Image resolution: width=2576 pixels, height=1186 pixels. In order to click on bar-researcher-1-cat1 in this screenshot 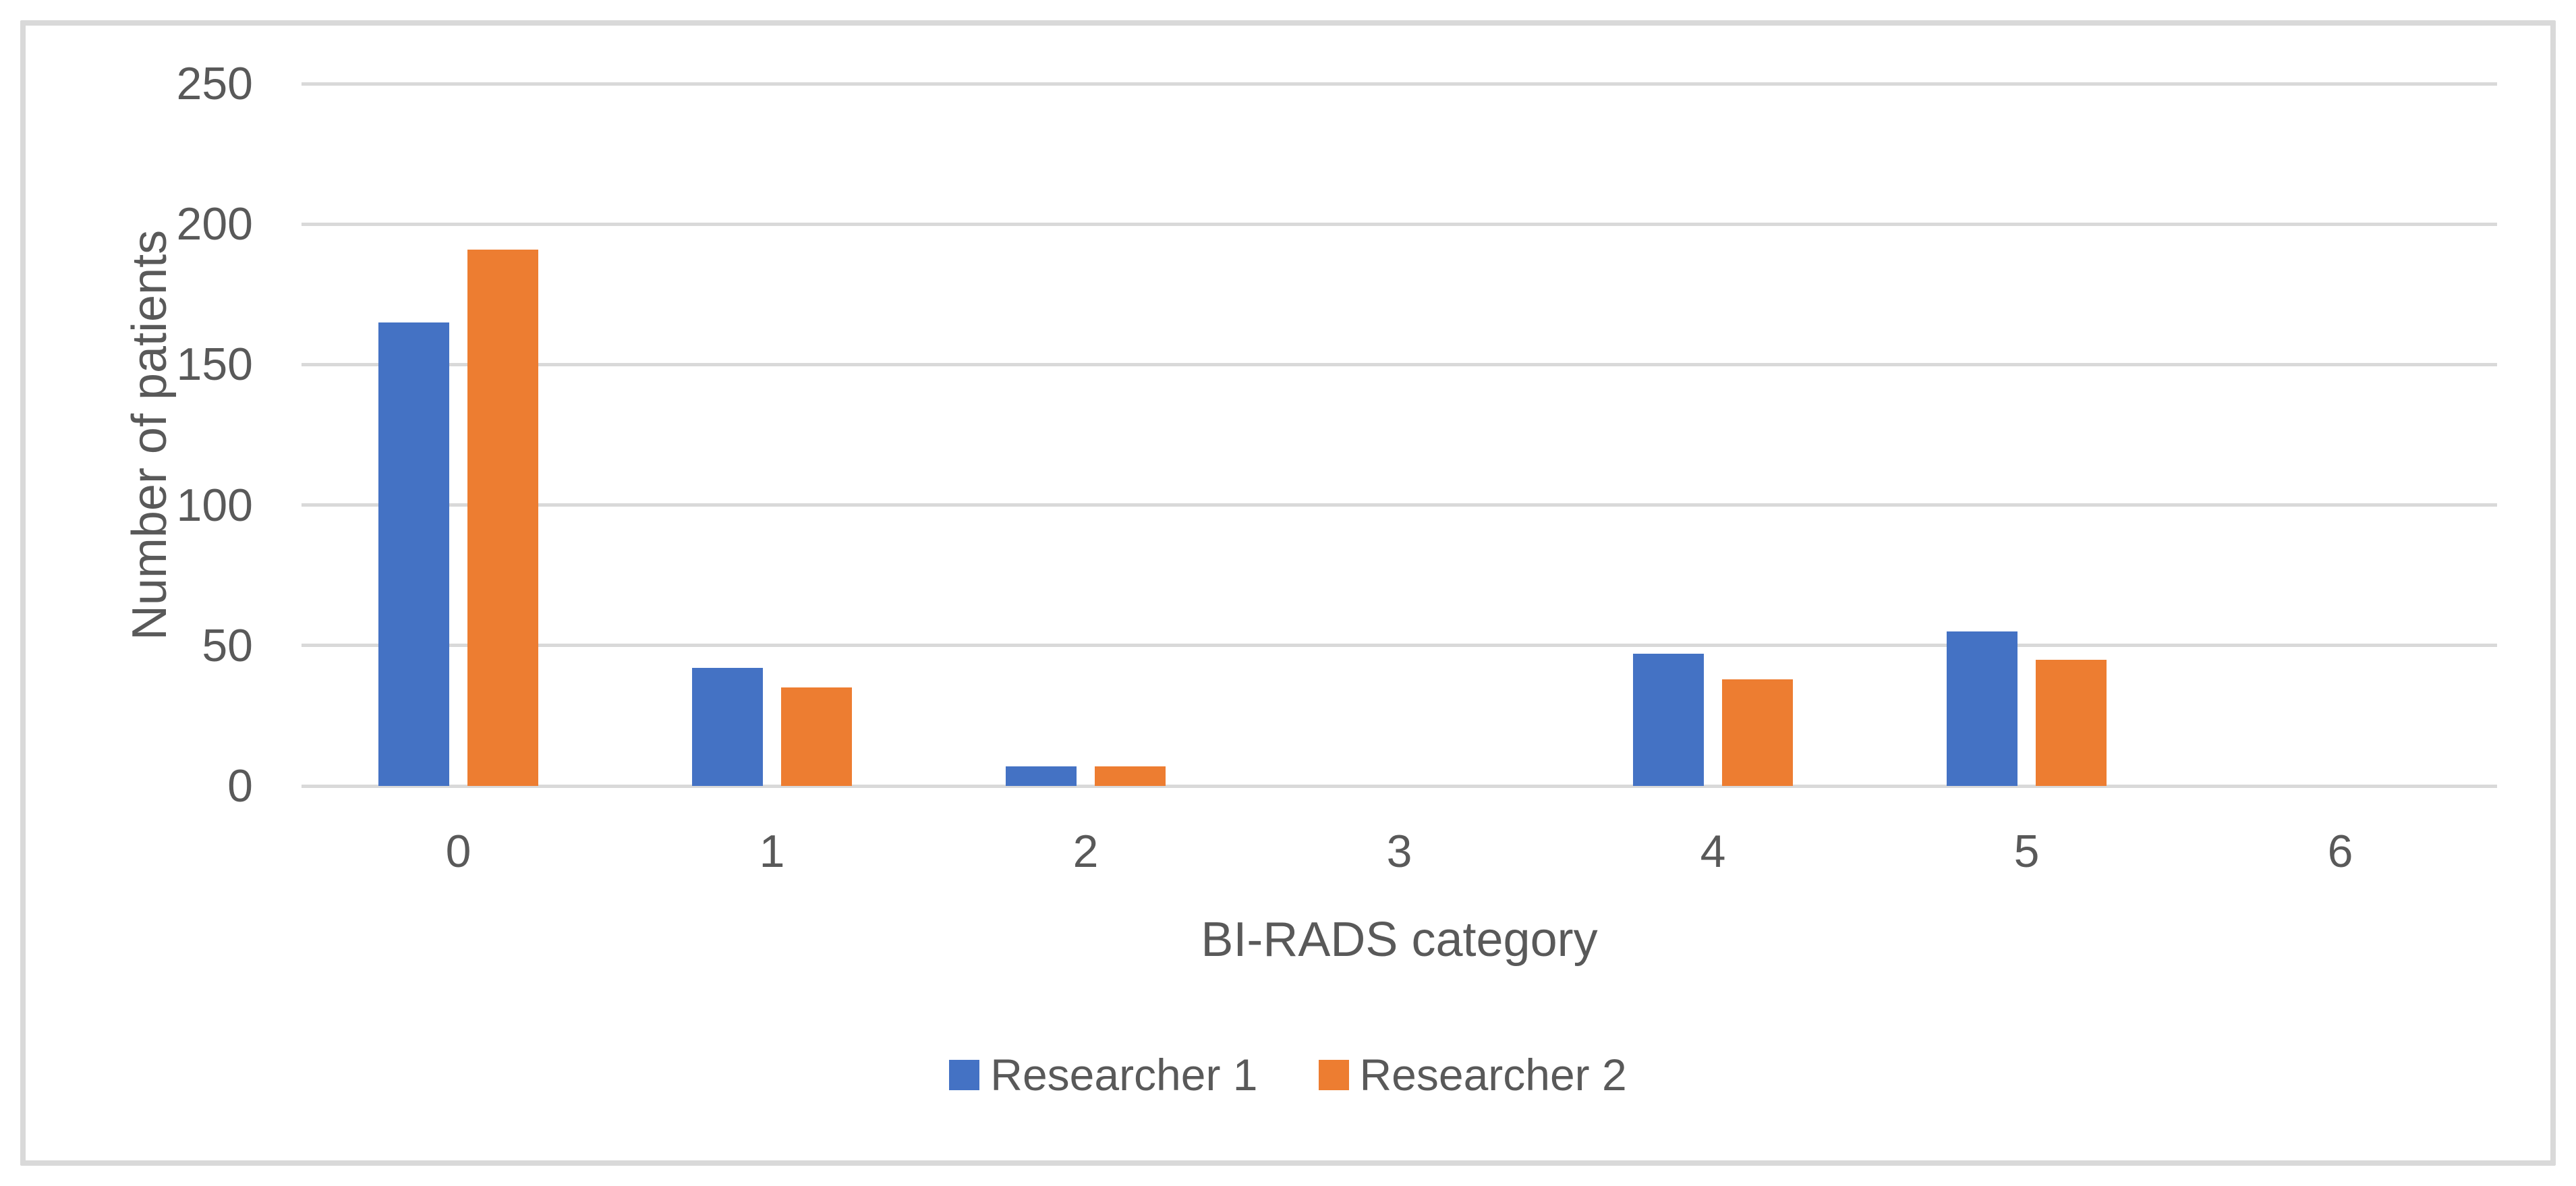, I will do `click(727, 727)`.